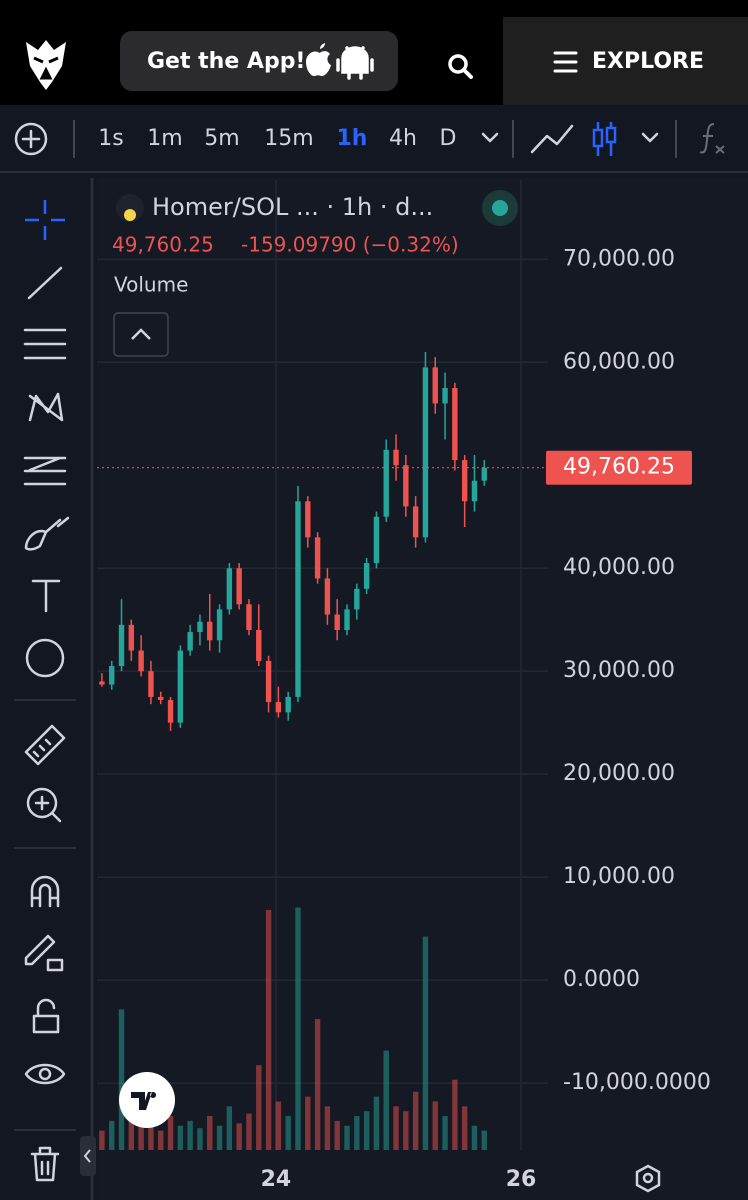 Image resolution: width=748 pixels, height=1200 pixels. Describe the element at coordinates (45, 658) in the screenshot. I see `emoji-tool` at that location.